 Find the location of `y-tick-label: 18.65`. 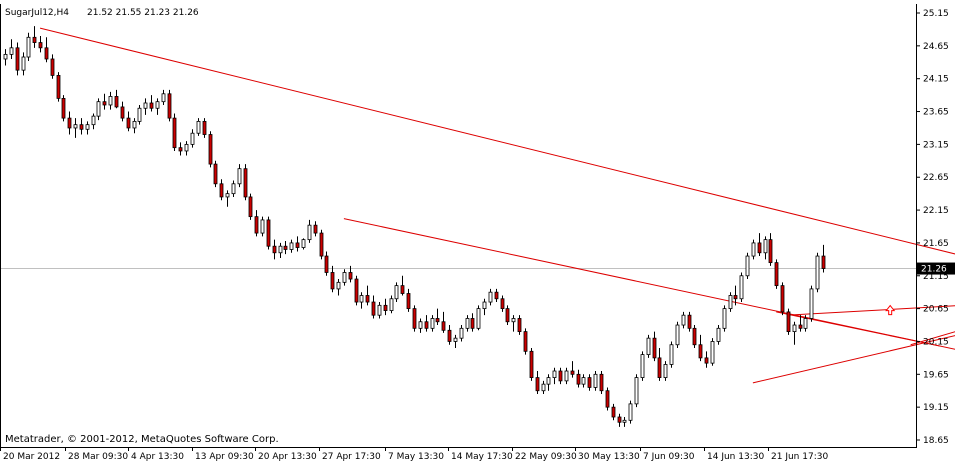

y-tick-label: 18.65 is located at coordinates (936, 441).